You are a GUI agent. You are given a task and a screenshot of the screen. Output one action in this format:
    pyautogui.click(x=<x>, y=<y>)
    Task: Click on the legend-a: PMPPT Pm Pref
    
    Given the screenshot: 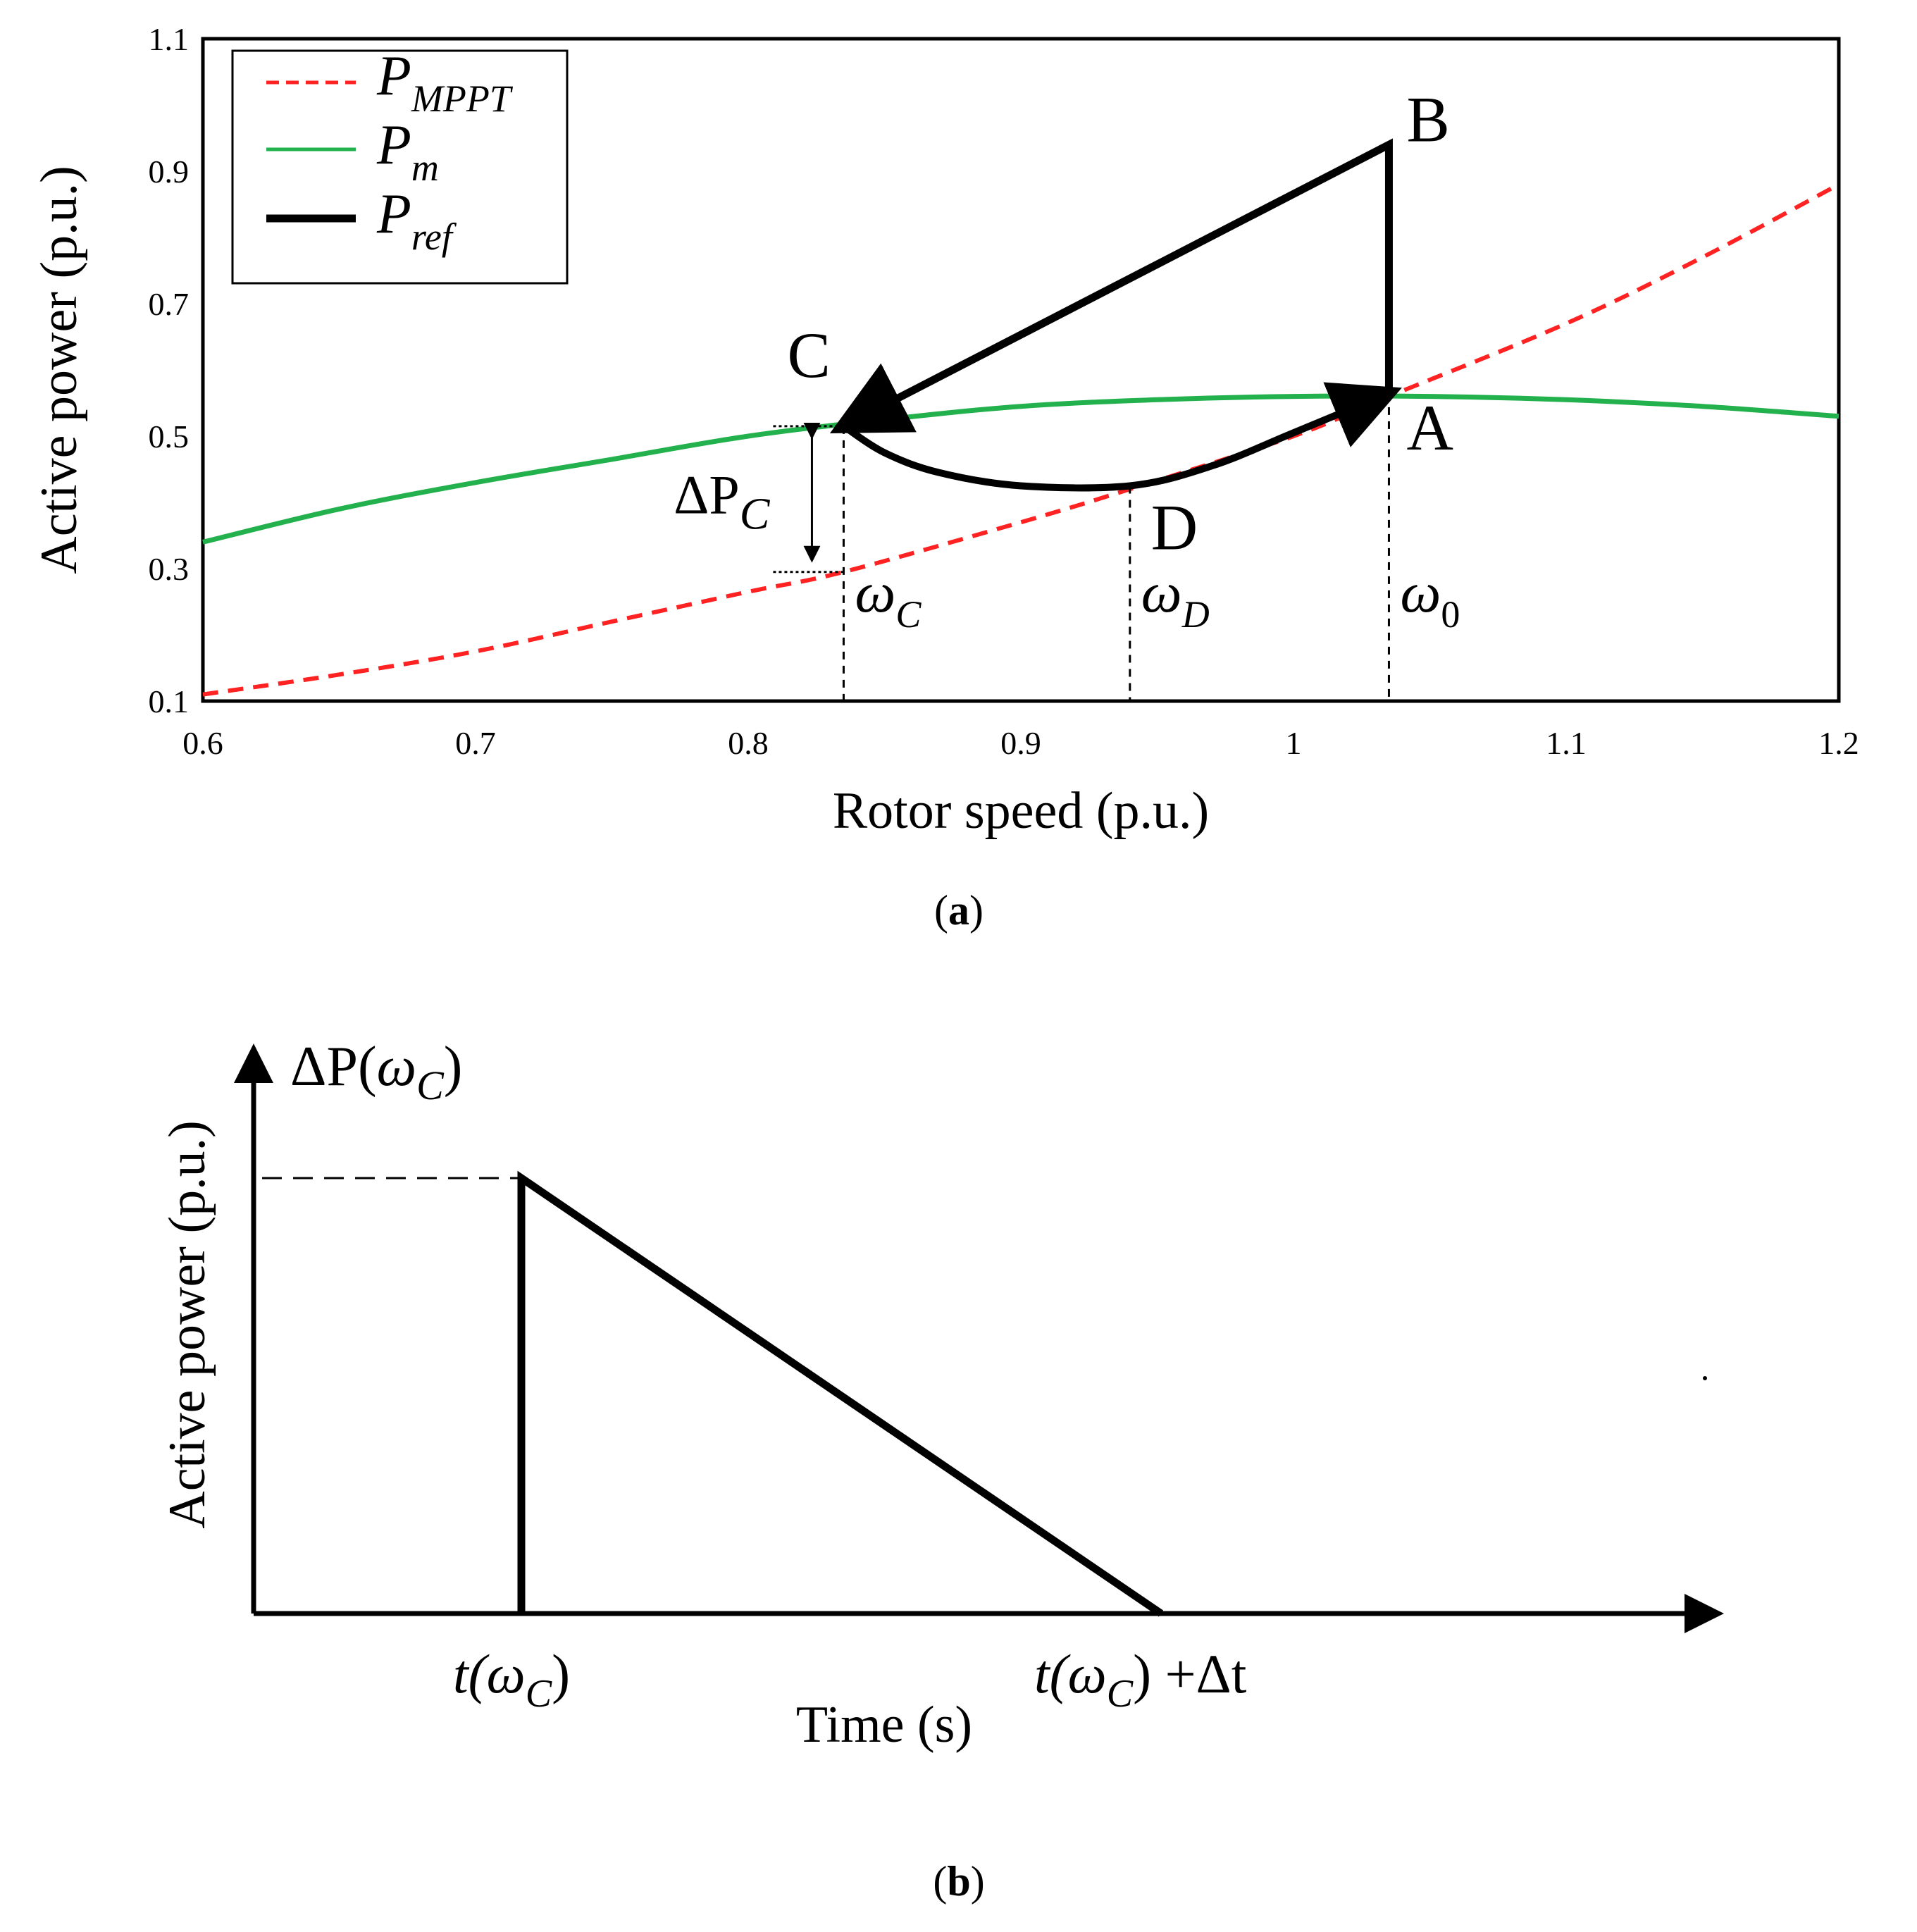 What is the action you would take?
    pyautogui.click(x=400, y=165)
    